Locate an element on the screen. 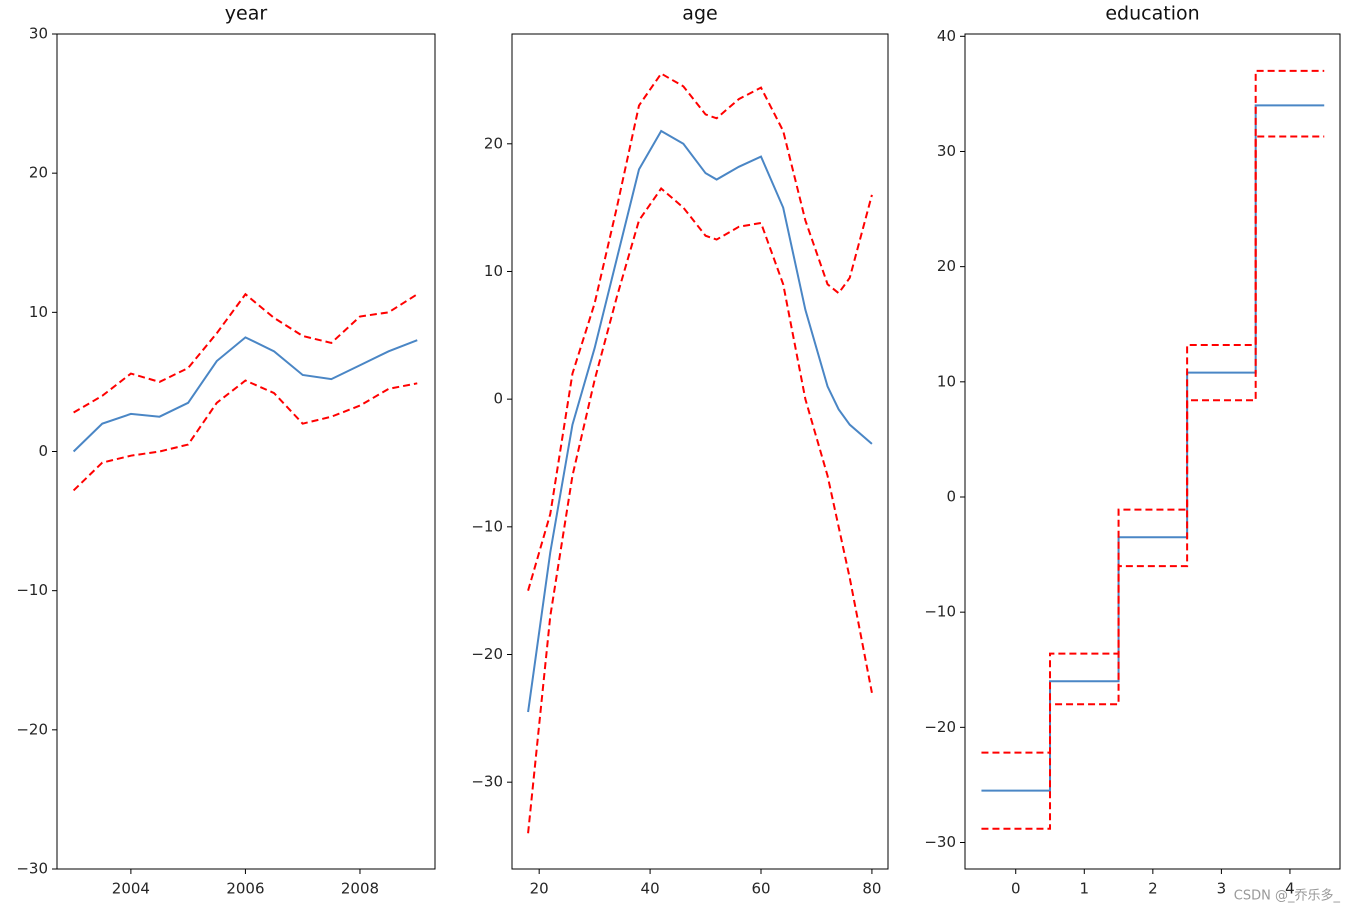  x-tick-label: 40 is located at coordinates (650, 889).